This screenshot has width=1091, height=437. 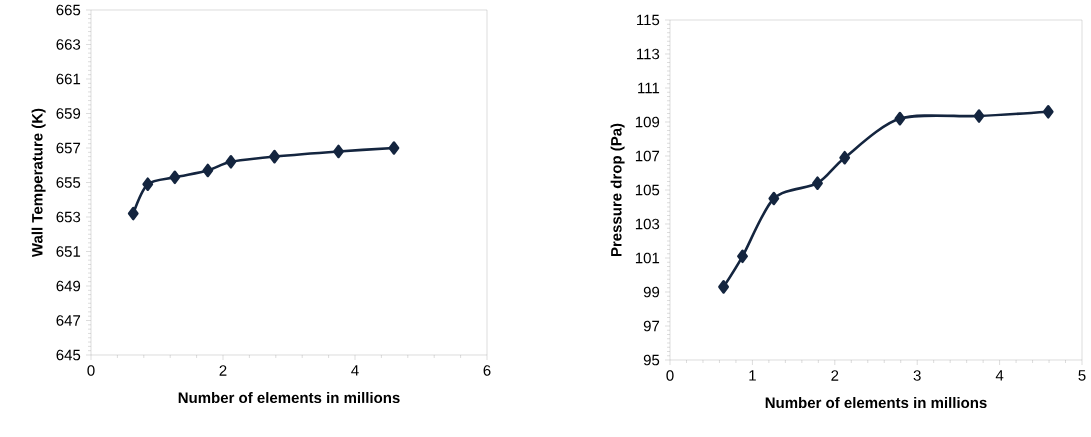 What do you see at coordinates (38, 183) in the screenshot?
I see `y-axis-title: Wall Temperature (K)` at bounding box center [38, 183].